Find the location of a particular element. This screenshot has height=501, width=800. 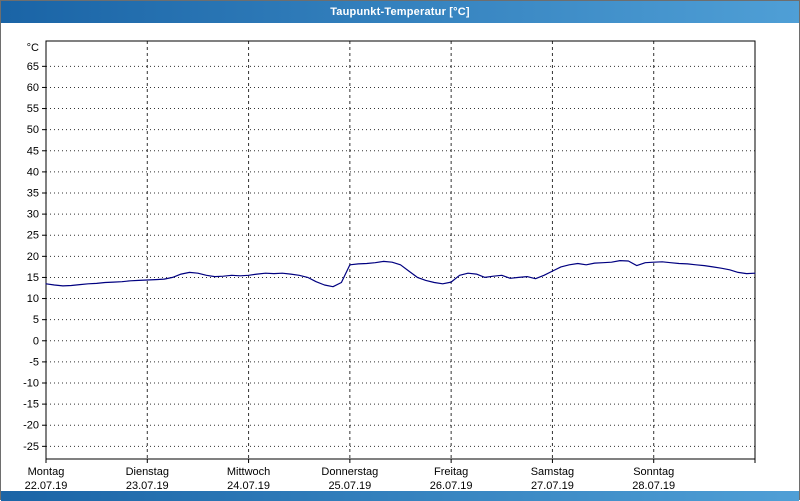

title-bar: Taupunkt-Temperatur [°C] is located at coordinates (400, 12).